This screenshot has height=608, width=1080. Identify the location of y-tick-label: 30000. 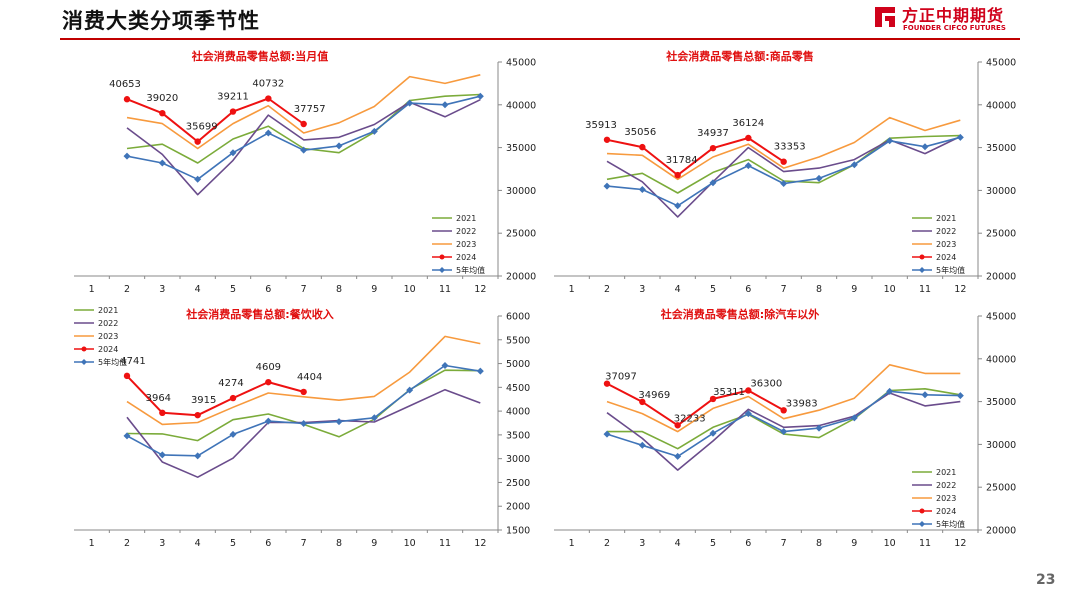
(1001, 191).